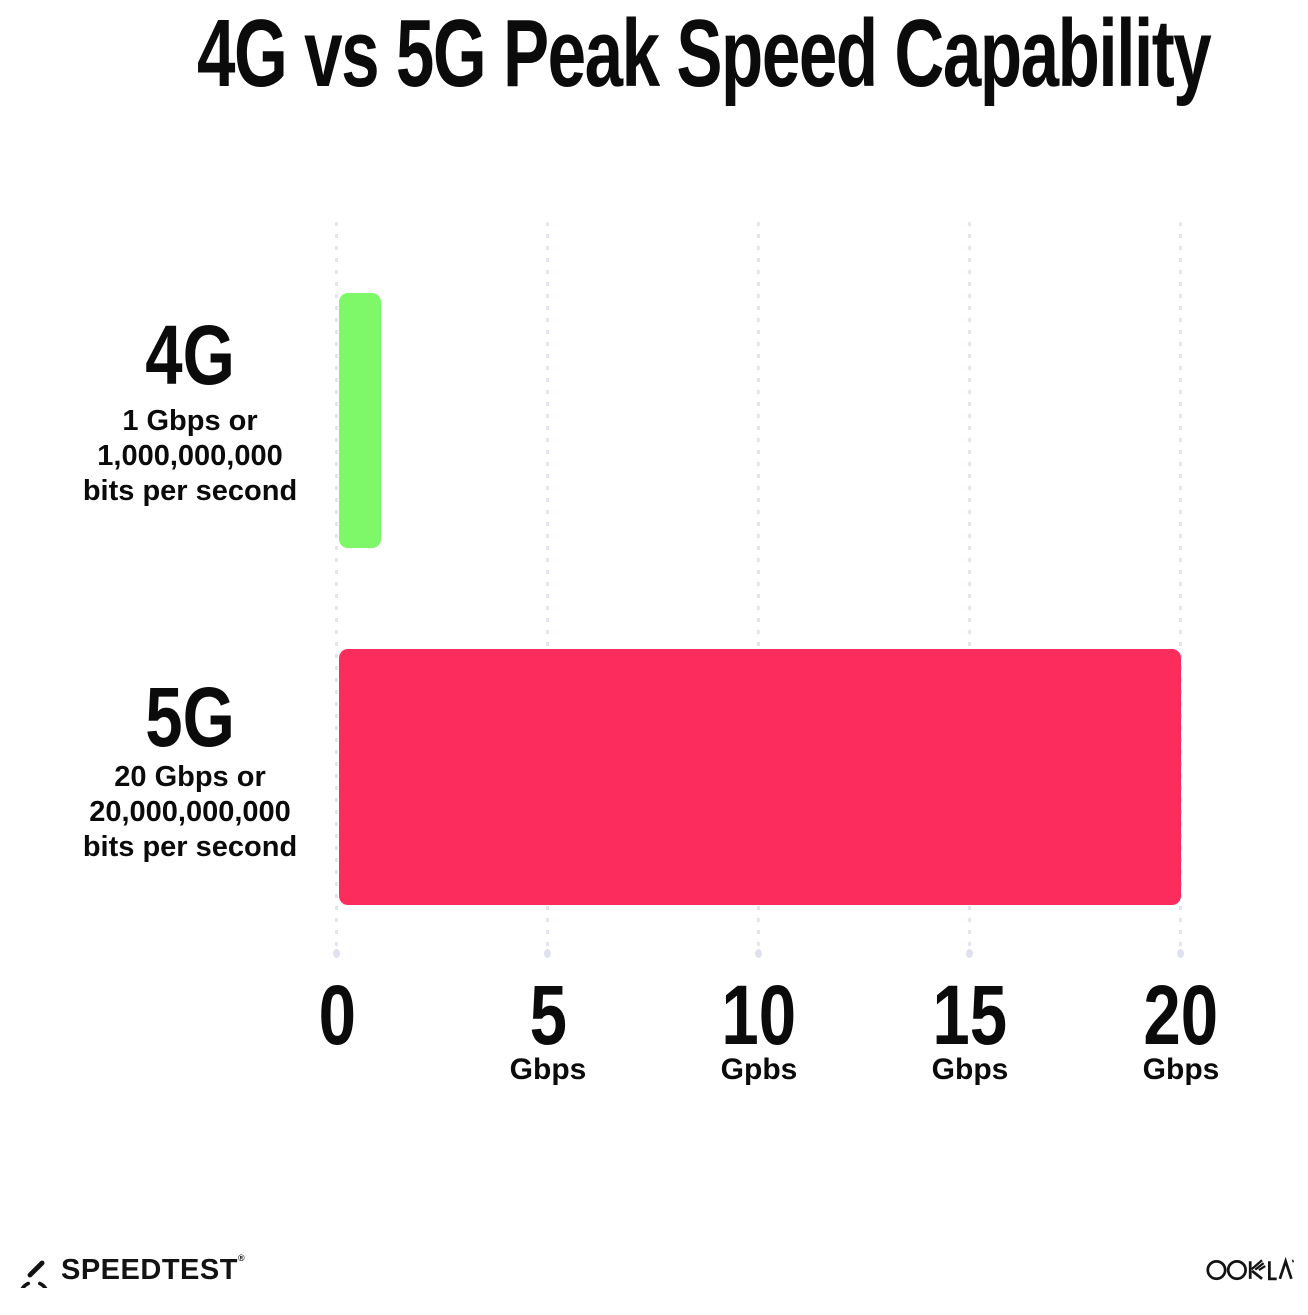 The height and width of the screenshot is (1315, 1308). What do you see at coordinates (759, 1069) in the screenshot?
I see `x-tick-unit-10: Gpbs` at bounding box center [759, 1069].